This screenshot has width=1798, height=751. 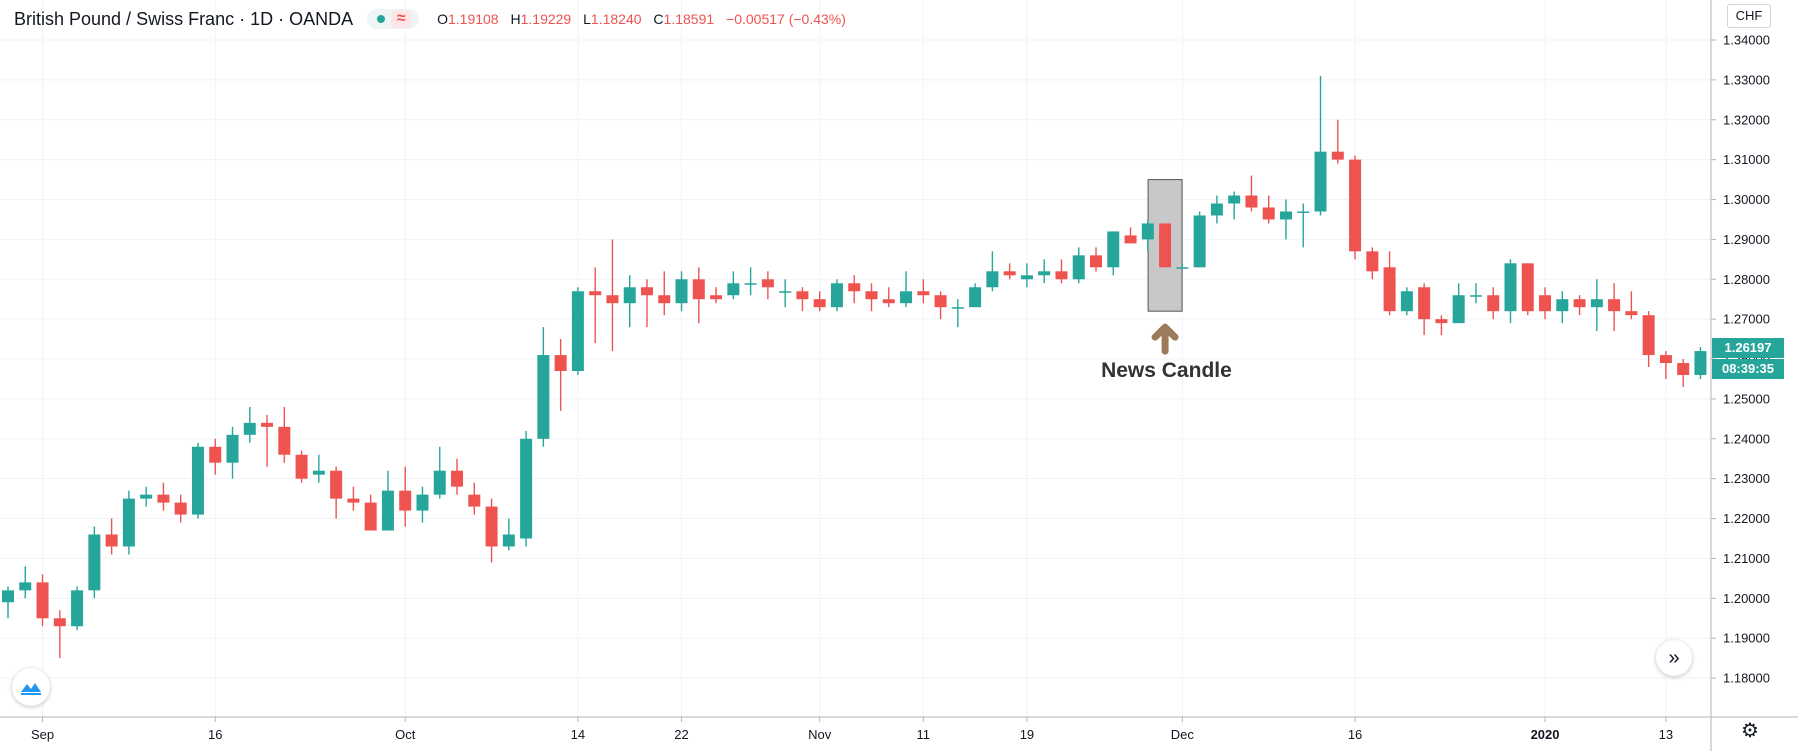 I want to click on gear-icon: ⚙, so click(x=1750, y=730).